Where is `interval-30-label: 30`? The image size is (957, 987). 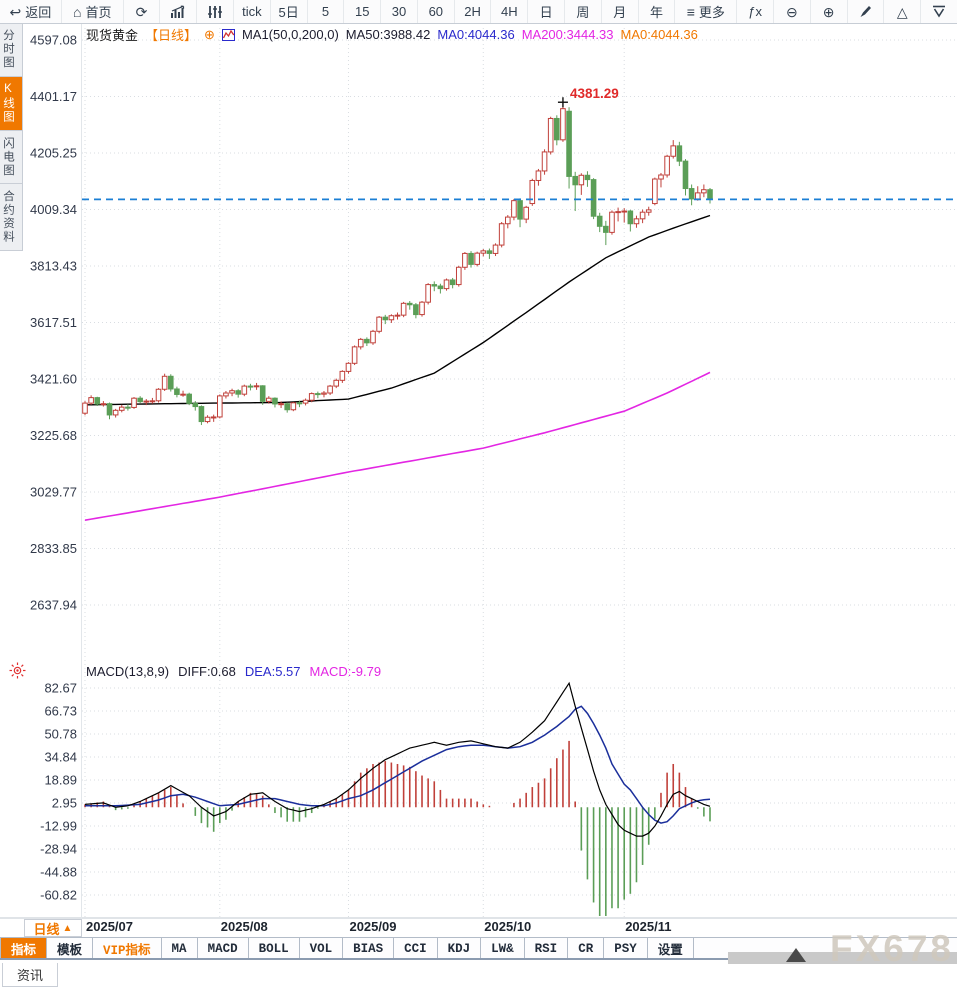
interval-30-label: 30 is located at coordinates (399, 11).